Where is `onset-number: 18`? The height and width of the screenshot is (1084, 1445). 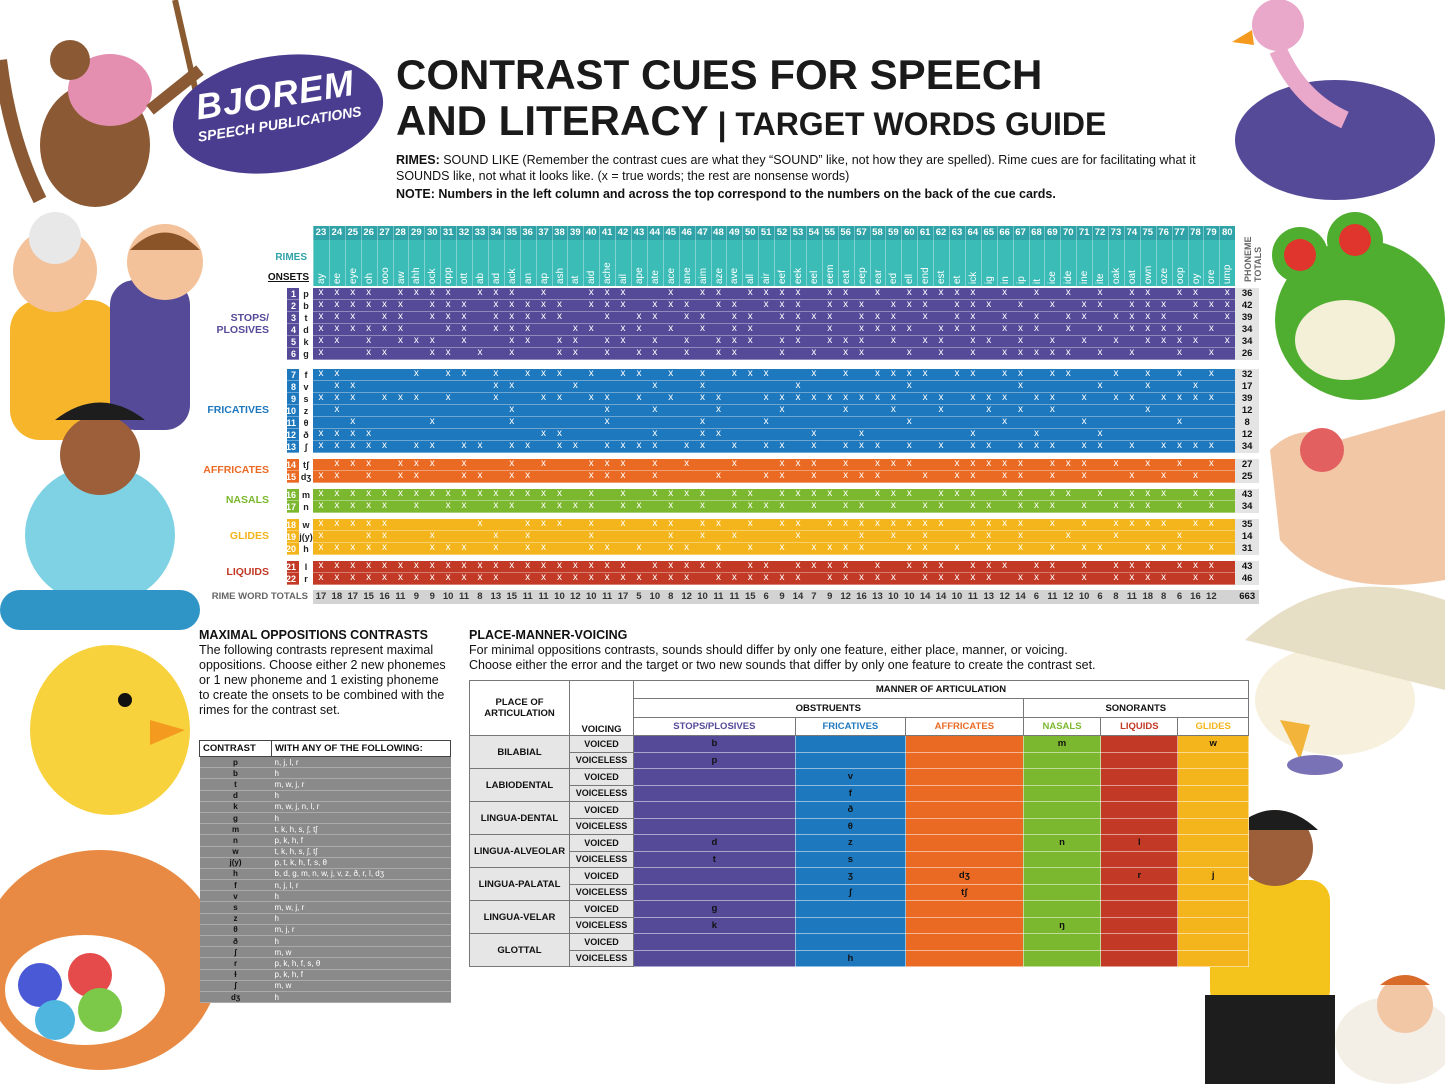
onset-number: 18 is located at coordinates (290, 525).